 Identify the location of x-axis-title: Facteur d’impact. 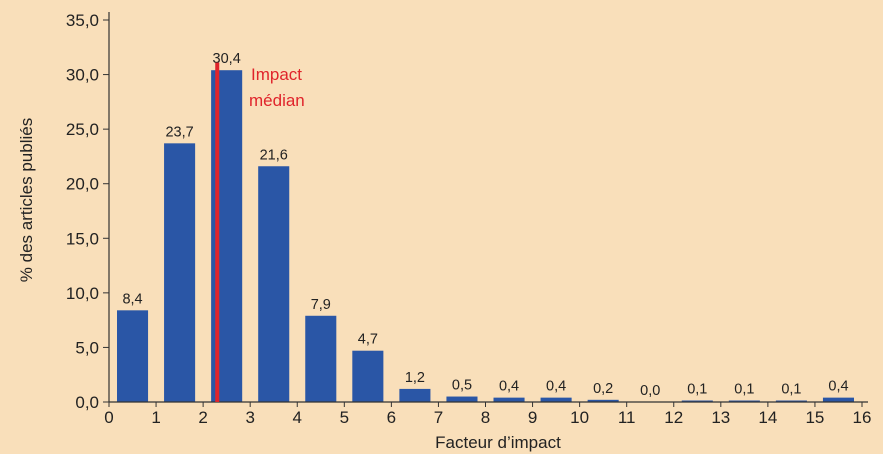
(498, 442).